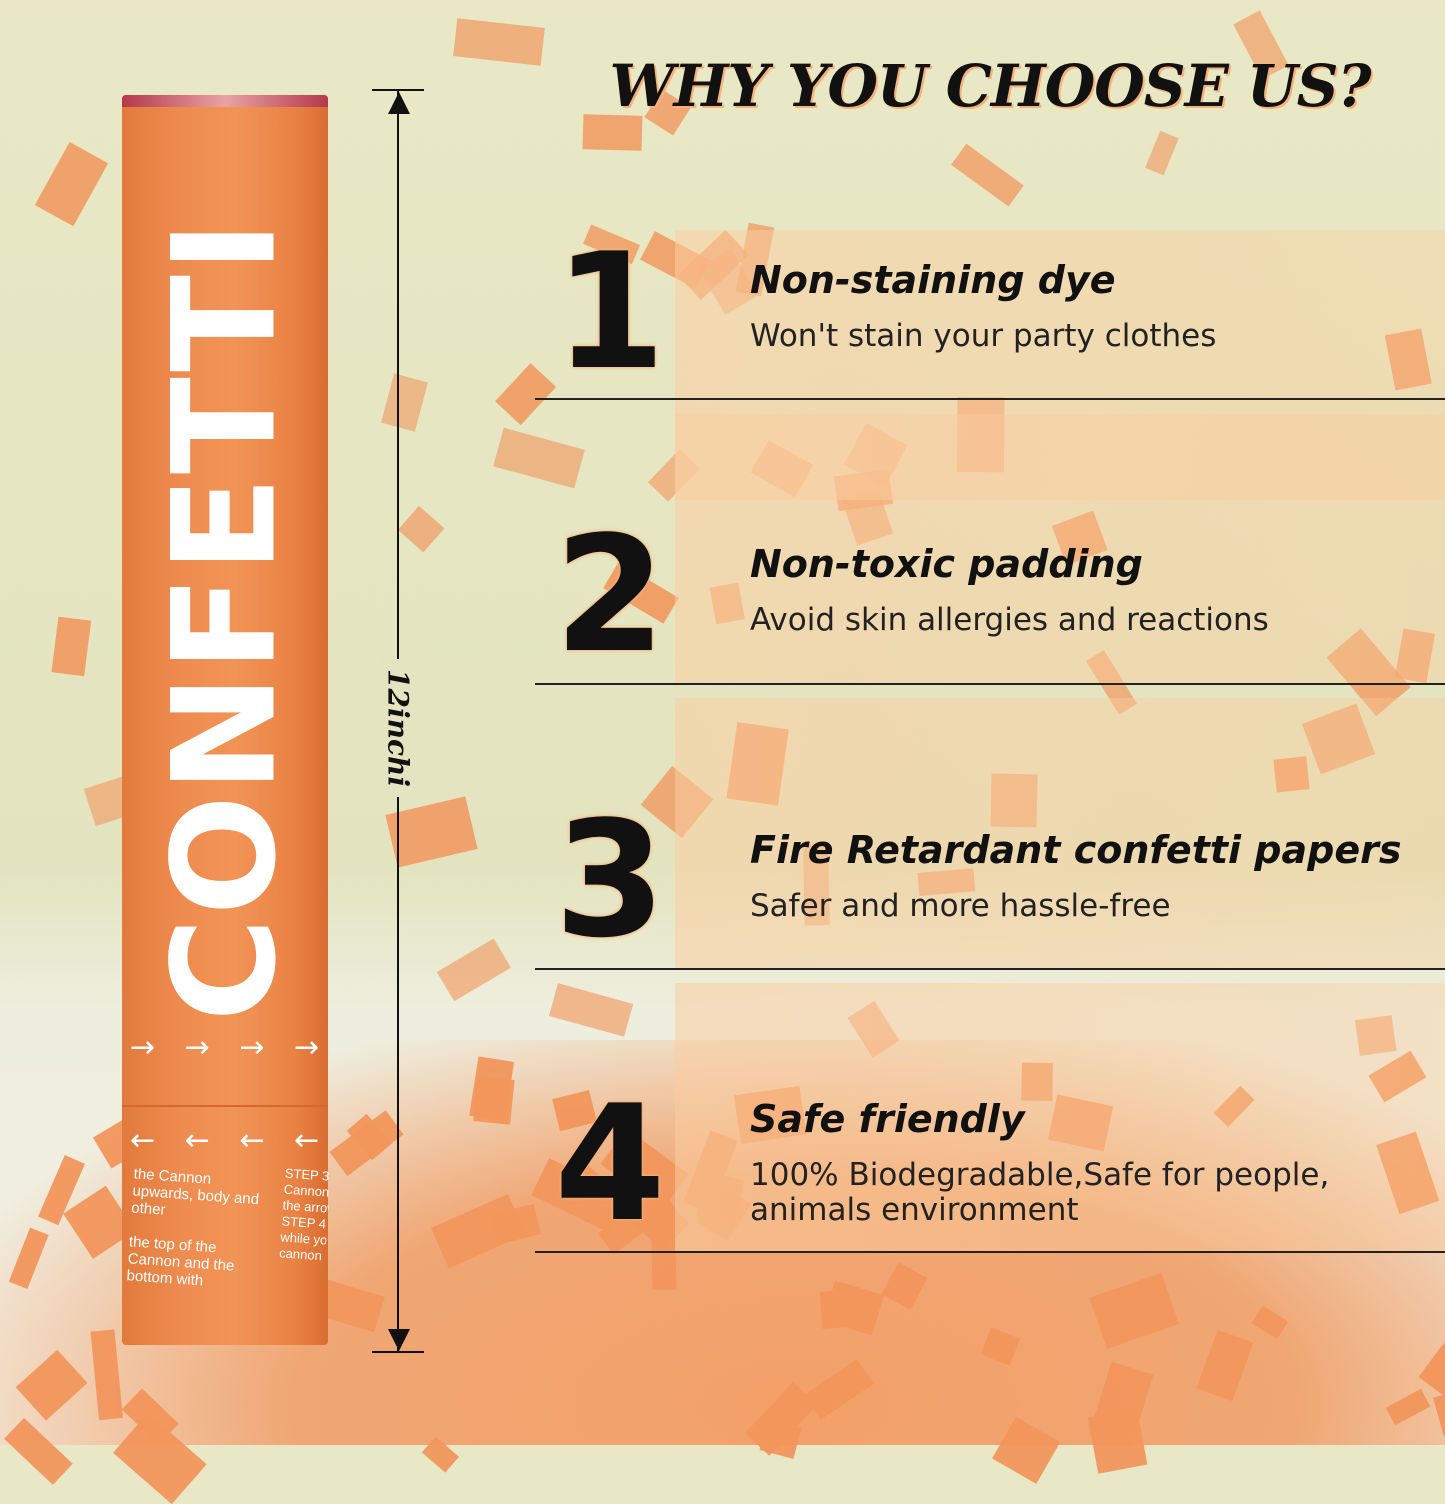  What do you see at coordinates (398, 728) in the screenshot?
I see `measurement-label: 12inchi` at bounding box center [398, 728].